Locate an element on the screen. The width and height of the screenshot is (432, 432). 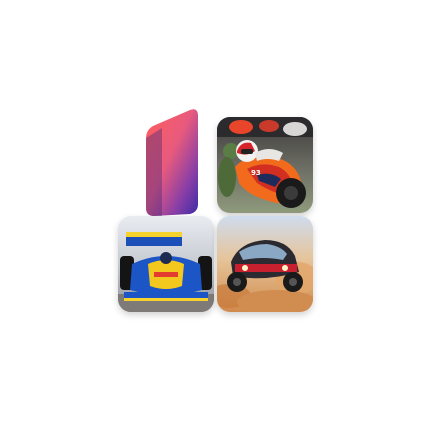
formula-one-car-icon is located at coordinates (166, 264).